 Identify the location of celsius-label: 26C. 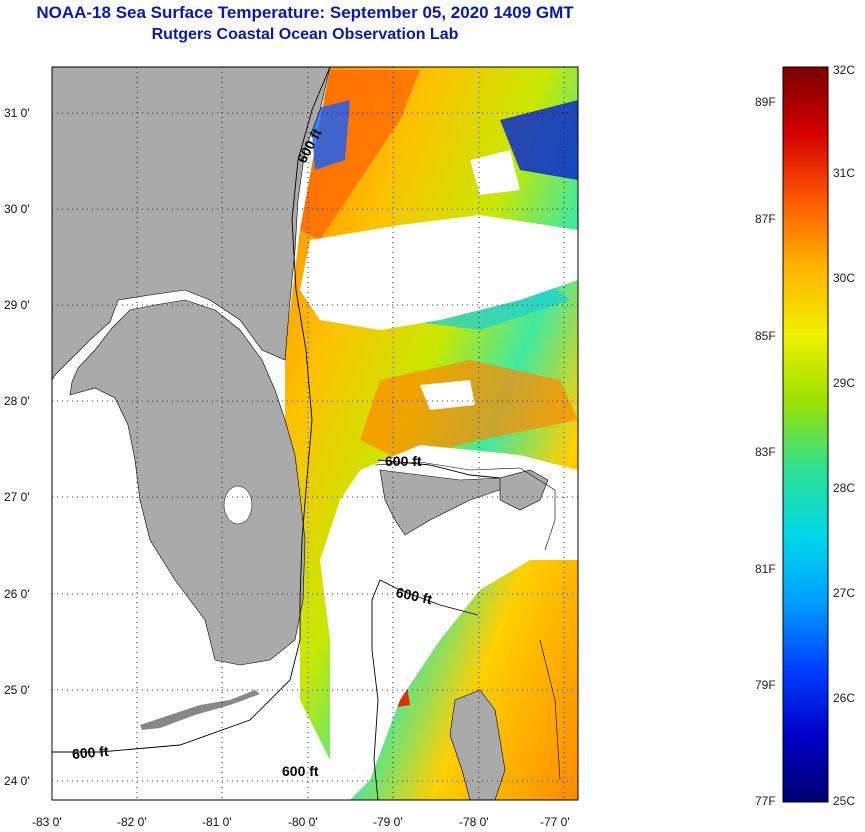
(844, 698).